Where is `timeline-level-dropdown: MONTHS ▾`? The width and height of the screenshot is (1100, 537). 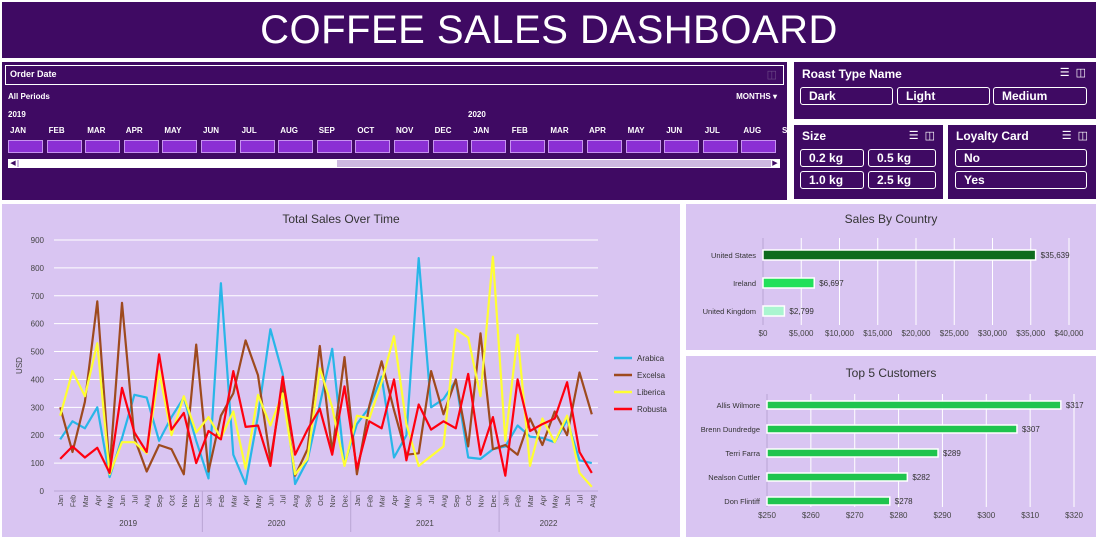
timeline-level-dropdown: MONTHS ▾ is located at coordinates (756, 96).